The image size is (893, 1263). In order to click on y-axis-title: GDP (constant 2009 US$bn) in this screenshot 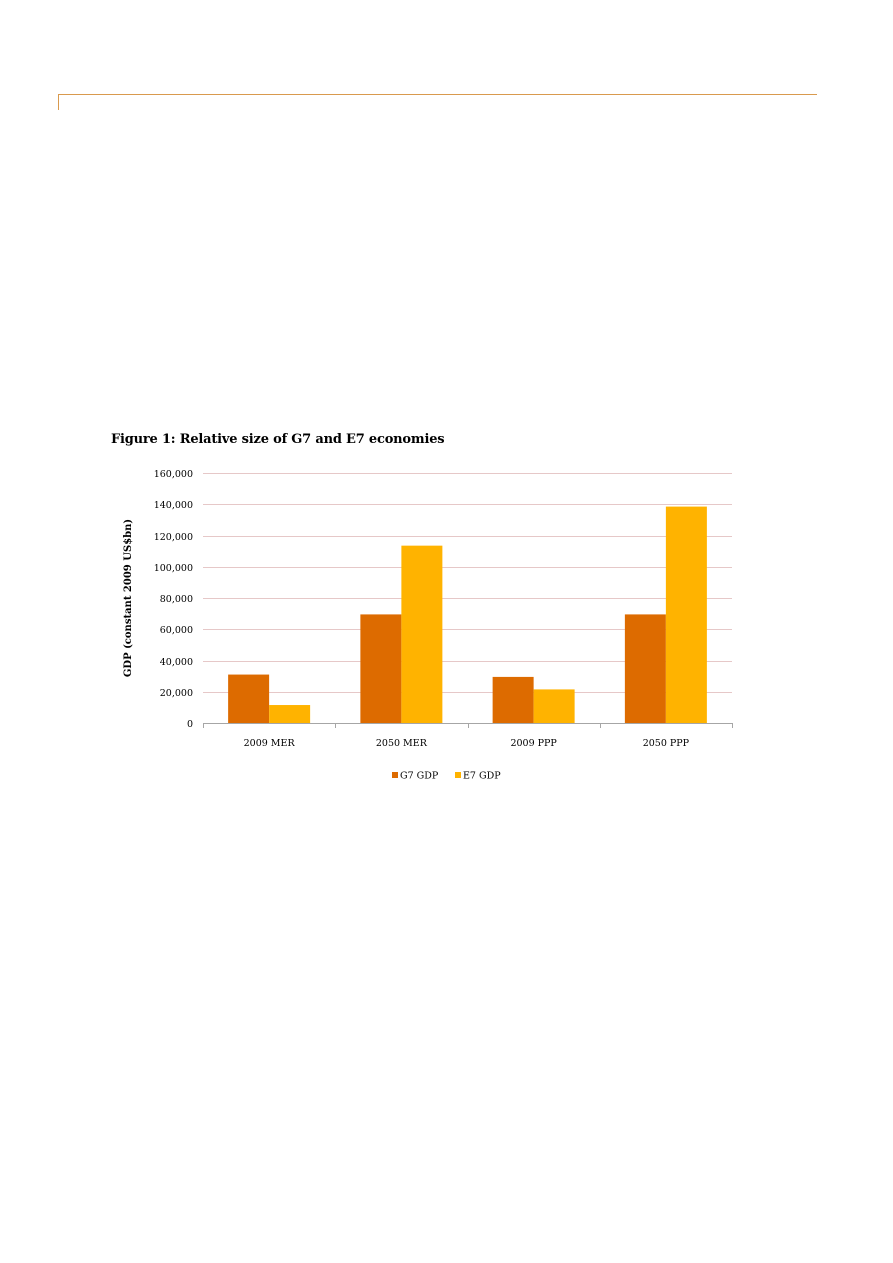, I will do `click(128, 598)`.